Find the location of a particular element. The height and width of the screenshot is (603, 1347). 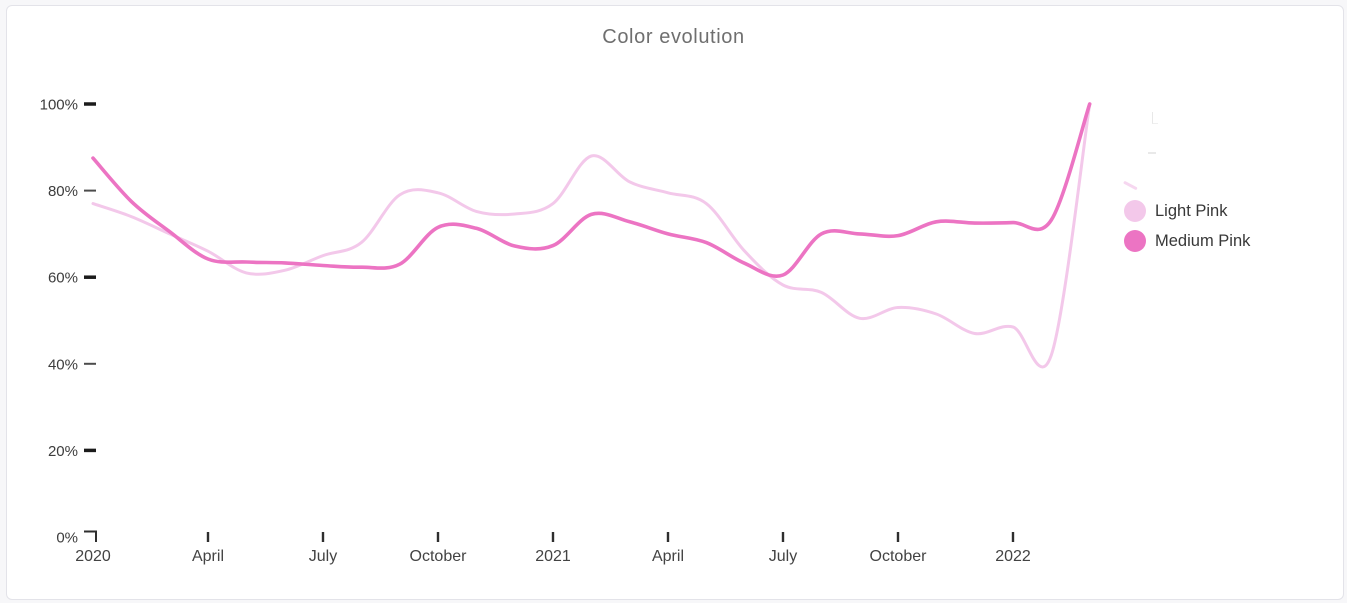

y-axis-tick-label: 80% is located at coordinates (63, 191).